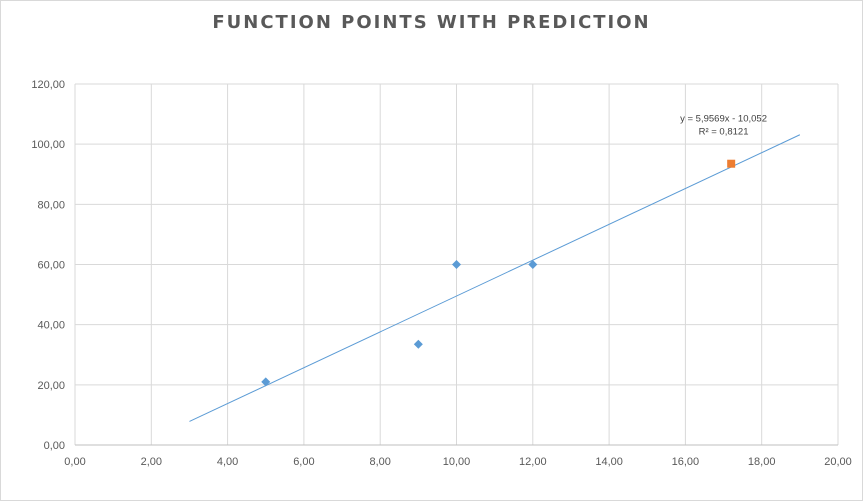 Image resolution: width=863 pixels, height=501 pixels. What do you see at coordinates (724, 132) in the screenshot?
I see `trendline-r-squared: R² = 0,8121` at bounding box center [724, 132].